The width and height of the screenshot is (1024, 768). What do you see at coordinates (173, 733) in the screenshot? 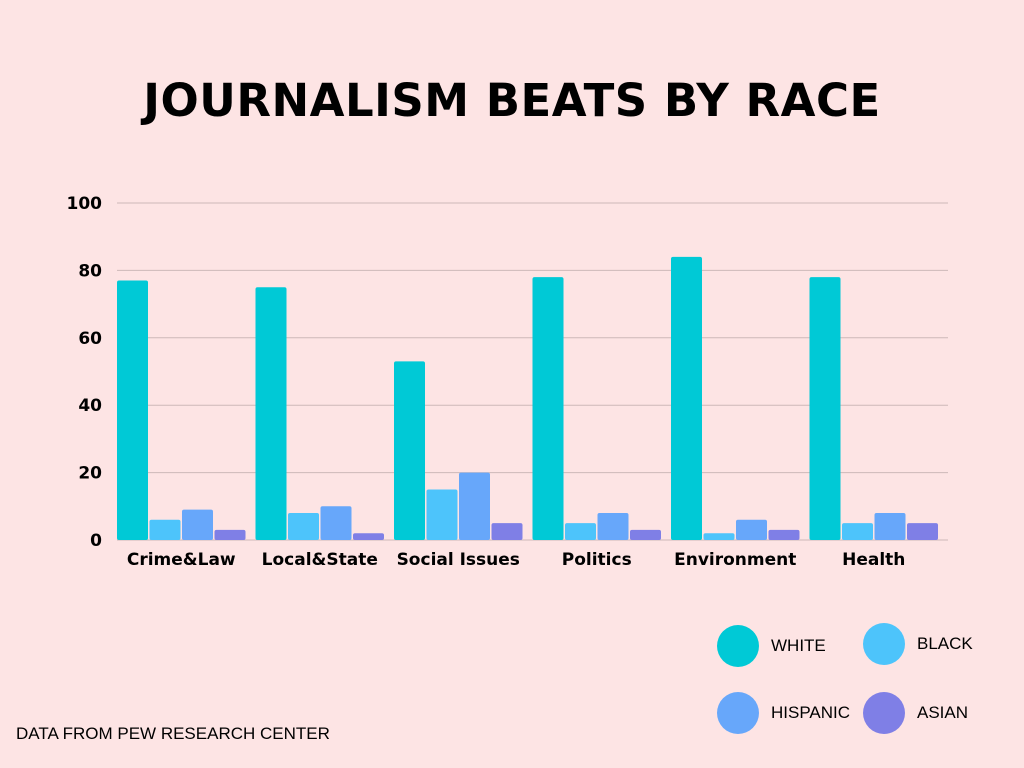
I see `source-note: DATA FROM PEW RESEARCH CENTER` at bounding box center [173, 733].